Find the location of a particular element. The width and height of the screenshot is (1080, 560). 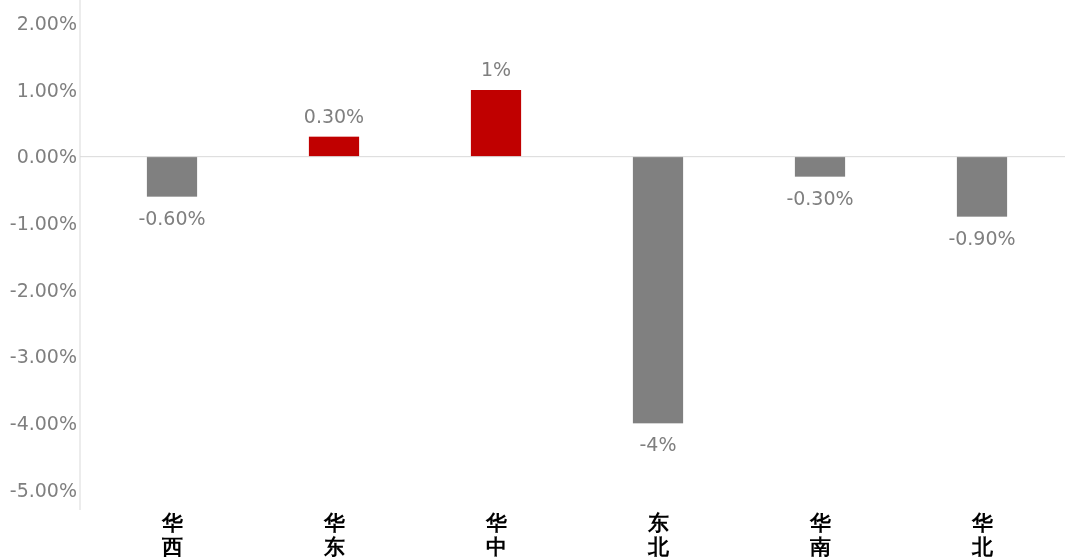

x-tick-label: 华北 is located at coordinates (982, 535).